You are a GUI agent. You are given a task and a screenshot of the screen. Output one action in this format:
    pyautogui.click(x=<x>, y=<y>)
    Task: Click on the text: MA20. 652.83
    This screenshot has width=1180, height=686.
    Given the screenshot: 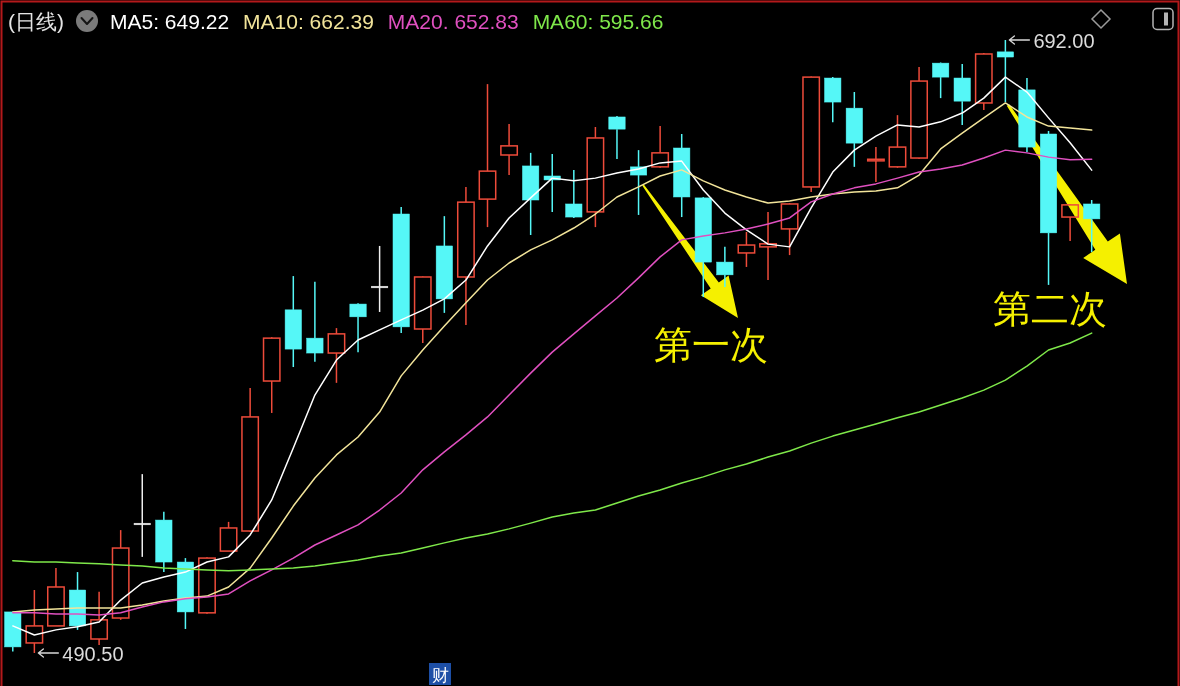 What is the action you would take?
    pyautogui.click(x=453, y=21)
    